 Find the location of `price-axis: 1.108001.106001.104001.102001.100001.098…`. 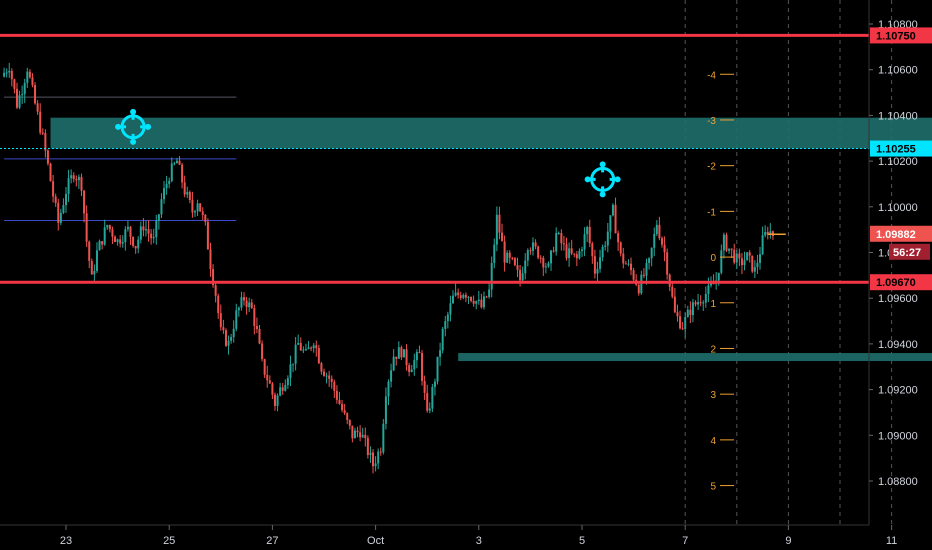

price-axis: 1.108001.106001.104001.102001.100001.098… is located at coordinates (893, 262).